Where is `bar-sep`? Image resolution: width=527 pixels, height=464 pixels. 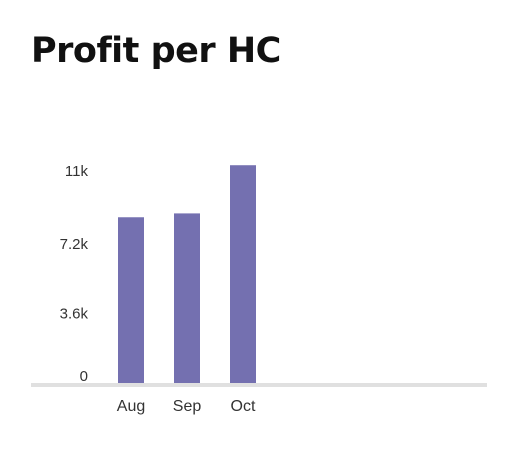
bar-sep is located at coordinates (187, 298).